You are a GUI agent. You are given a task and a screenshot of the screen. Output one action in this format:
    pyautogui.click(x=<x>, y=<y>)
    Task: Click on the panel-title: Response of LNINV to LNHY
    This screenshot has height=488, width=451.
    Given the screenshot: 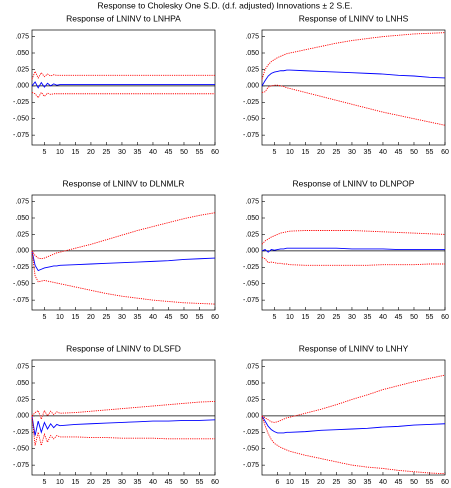 What is the action you would take?
    pyautogui.click(x=354, y=348)
    